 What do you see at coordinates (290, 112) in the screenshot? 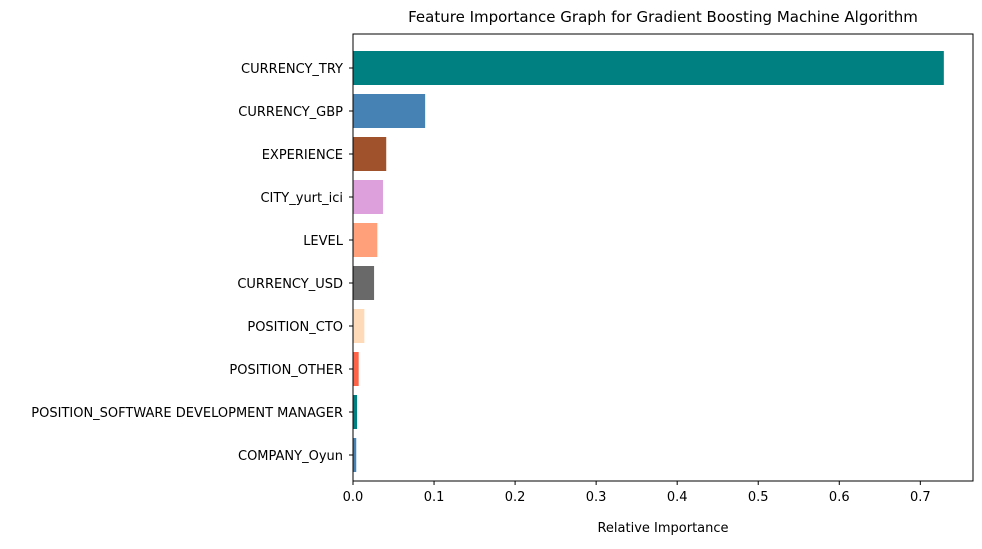
I see `y-tick-label: CURRENCY_GBP` at bounding box center [290, 112].